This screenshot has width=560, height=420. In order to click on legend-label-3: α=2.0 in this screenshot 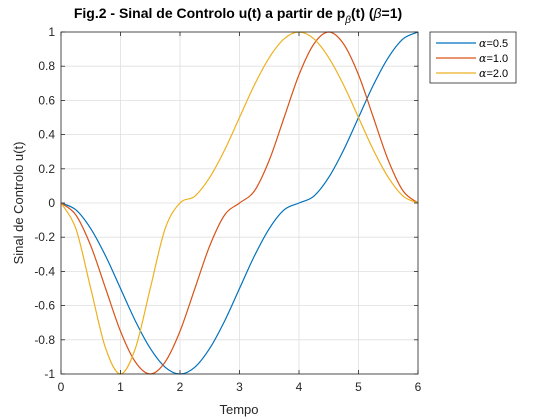, I will do `click(493, 73)`.